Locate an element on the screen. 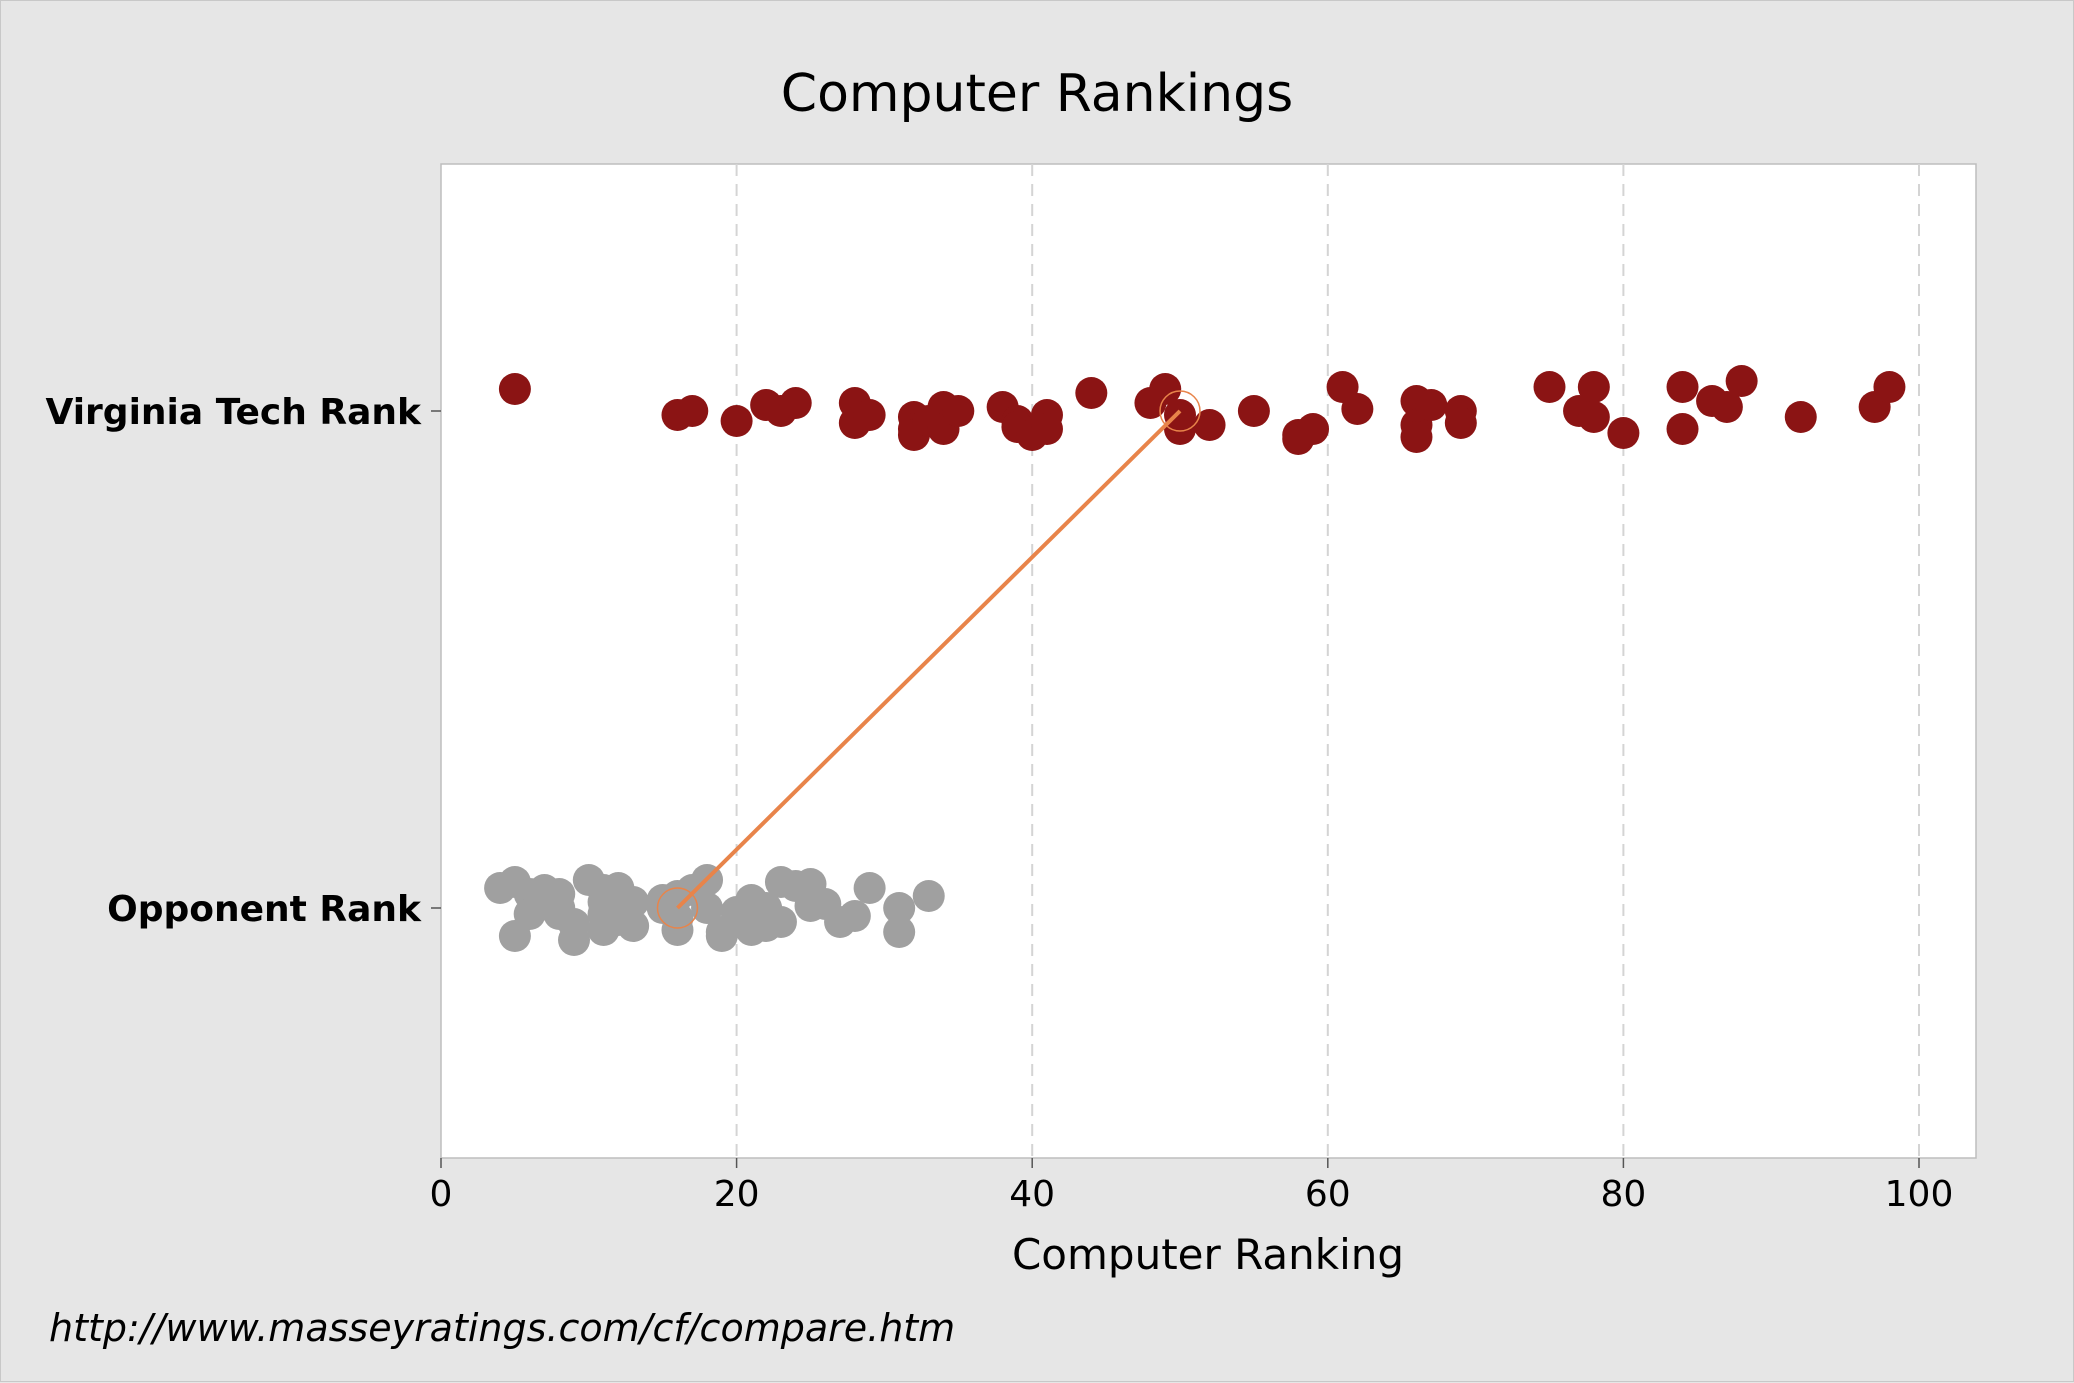 Image resolution: width=2074 pixels, height=1383 pixels. x-tick-label: 20 is located at coordinates (737, 1194).